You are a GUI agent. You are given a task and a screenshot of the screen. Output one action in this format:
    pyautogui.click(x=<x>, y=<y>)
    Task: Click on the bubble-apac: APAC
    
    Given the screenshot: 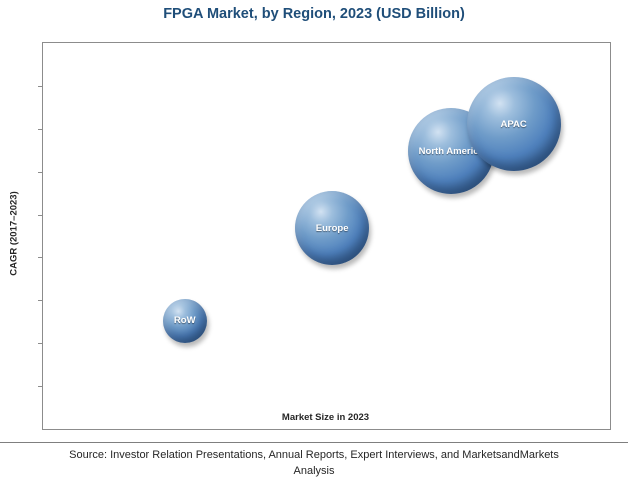 What is the action you would take?
    pyautogui.click(x=513, y=124)
    